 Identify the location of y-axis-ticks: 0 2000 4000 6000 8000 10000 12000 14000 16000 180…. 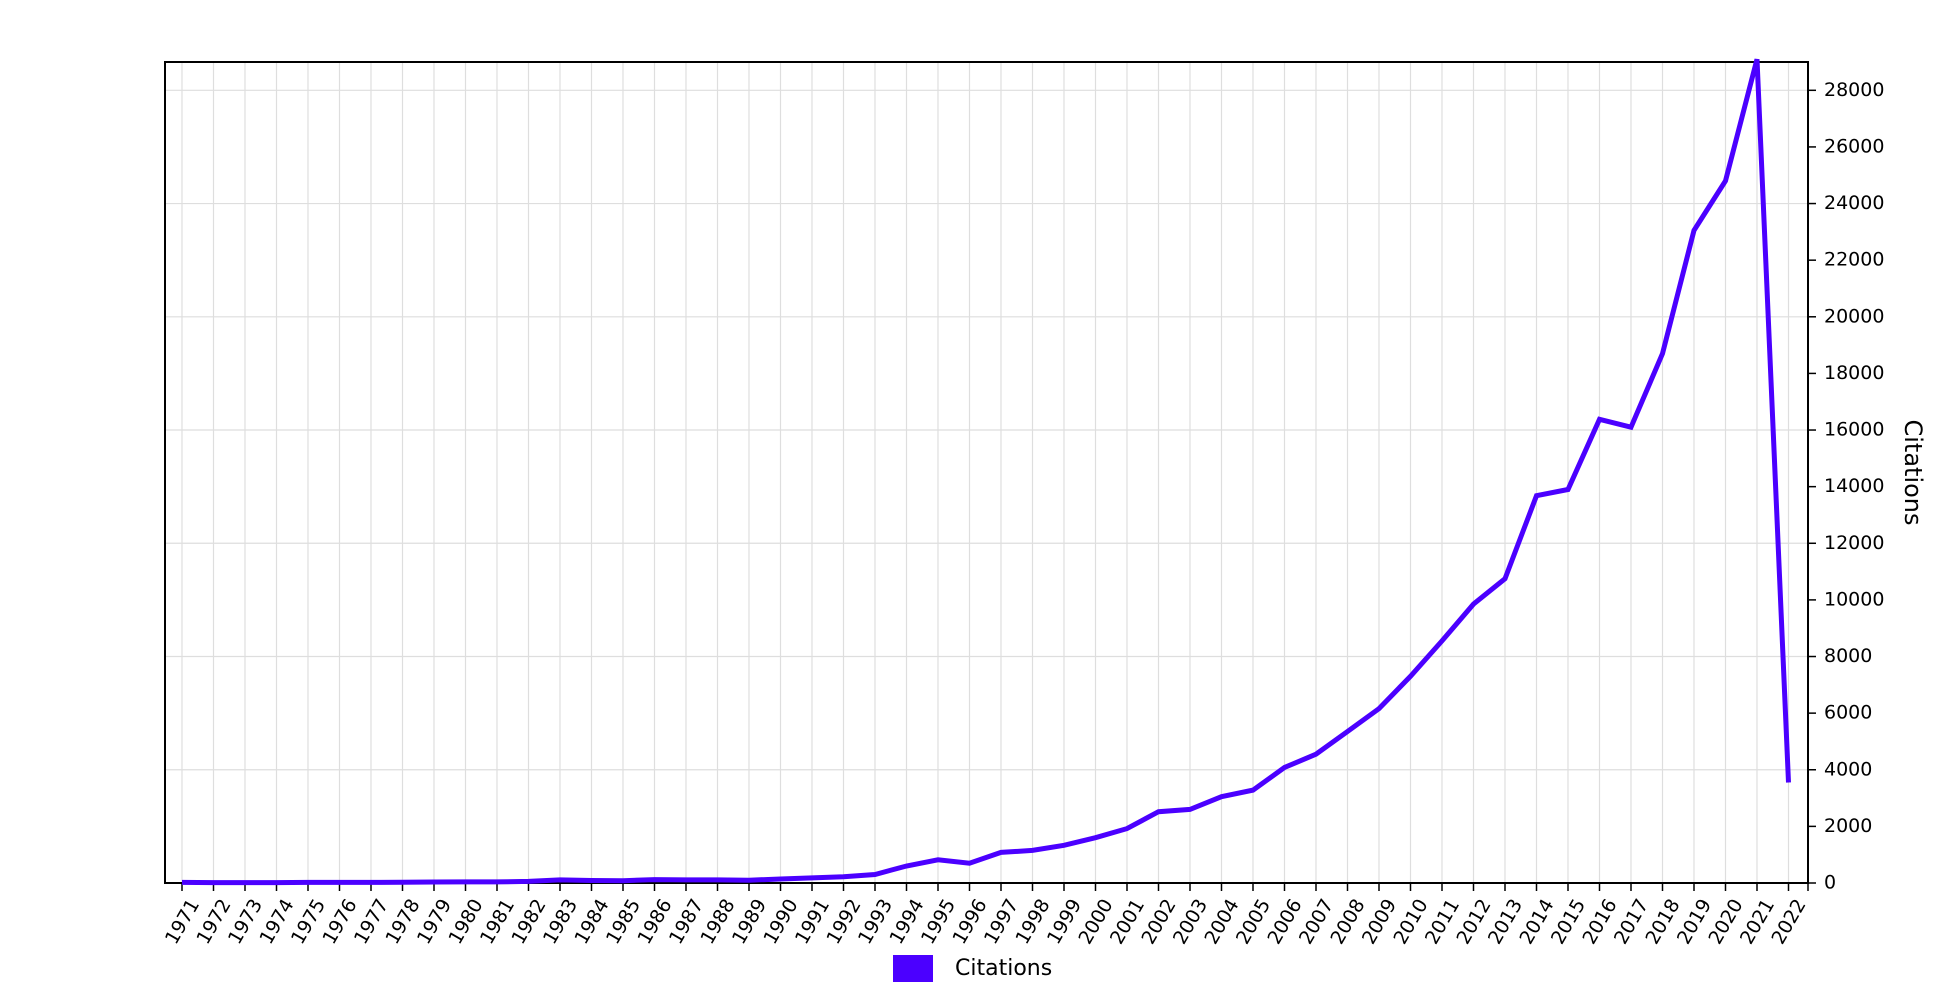
(1846, 486).